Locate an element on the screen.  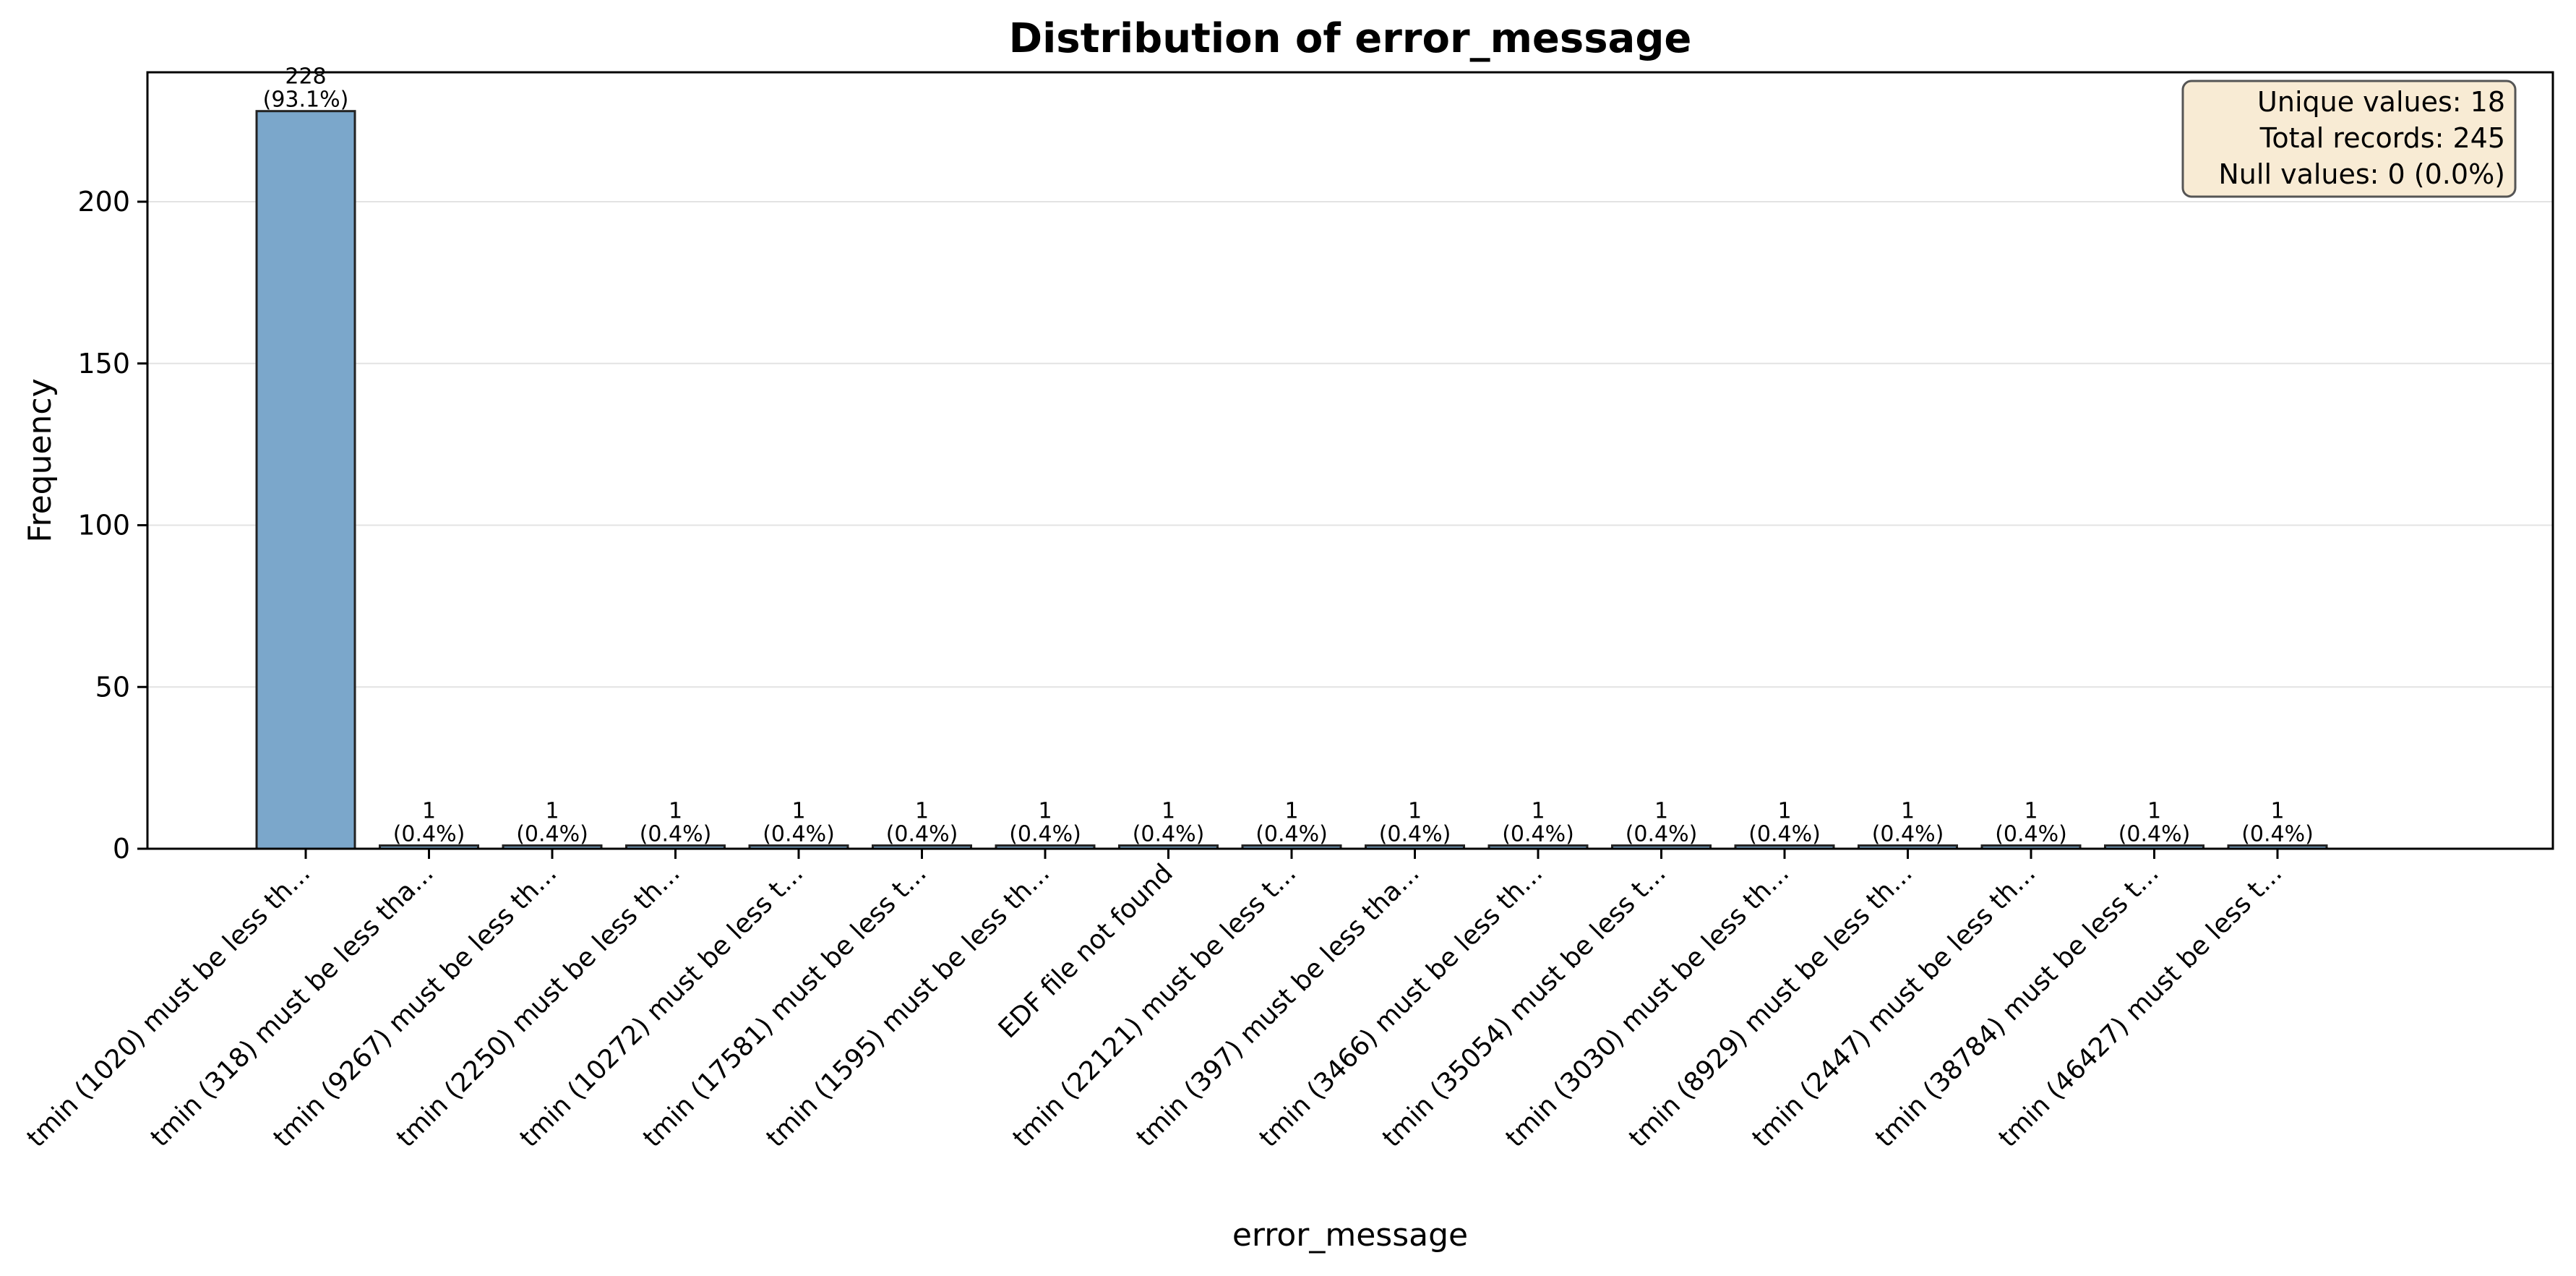
stats-unique-values: Unique values: 18 is located at coordinates (2381, 102).